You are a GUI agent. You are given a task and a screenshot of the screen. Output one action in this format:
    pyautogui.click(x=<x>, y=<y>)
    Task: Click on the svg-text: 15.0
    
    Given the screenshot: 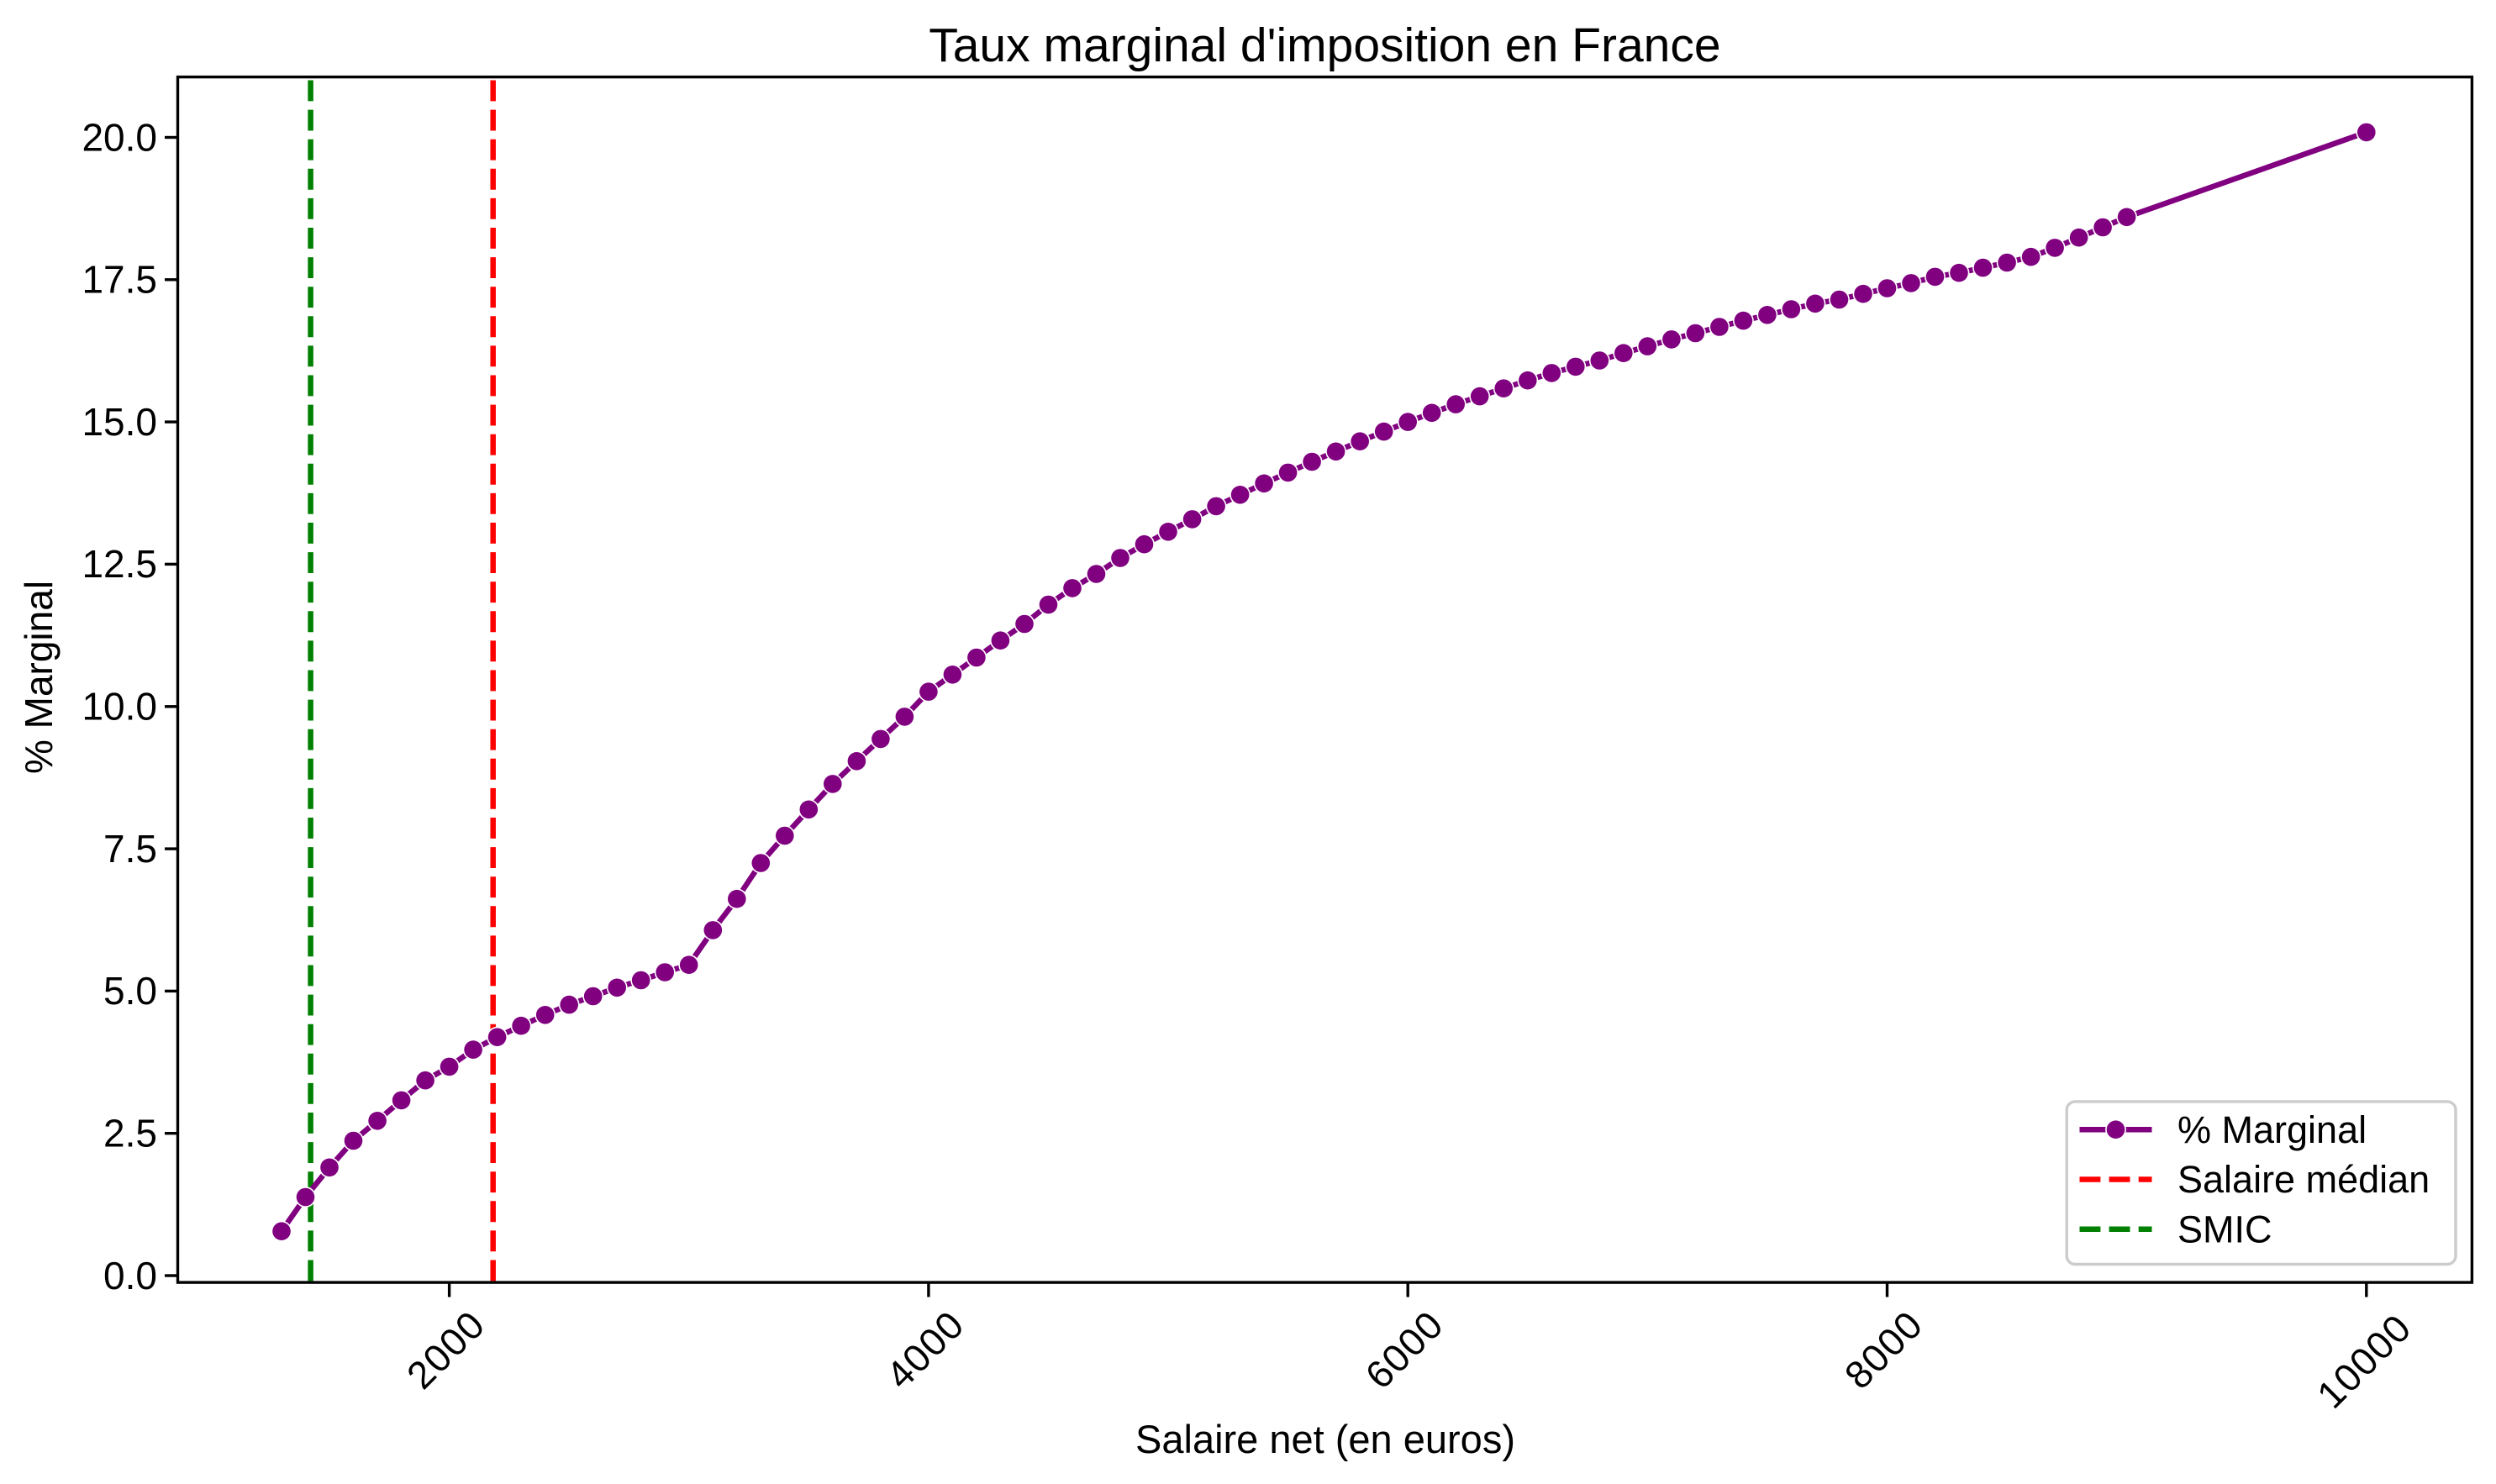 What is the action you would take?
    pyautogui.click(x=120, y=422)
    